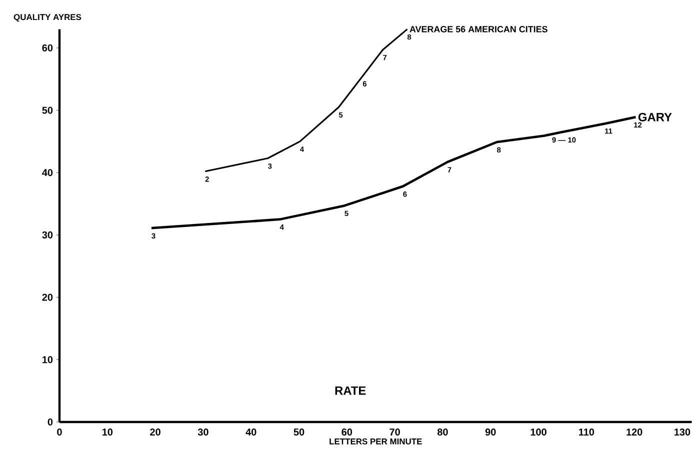  Describe the element at coordinates (47, 234) in the screenshot. I see `y-tick-label: 30` at that location.